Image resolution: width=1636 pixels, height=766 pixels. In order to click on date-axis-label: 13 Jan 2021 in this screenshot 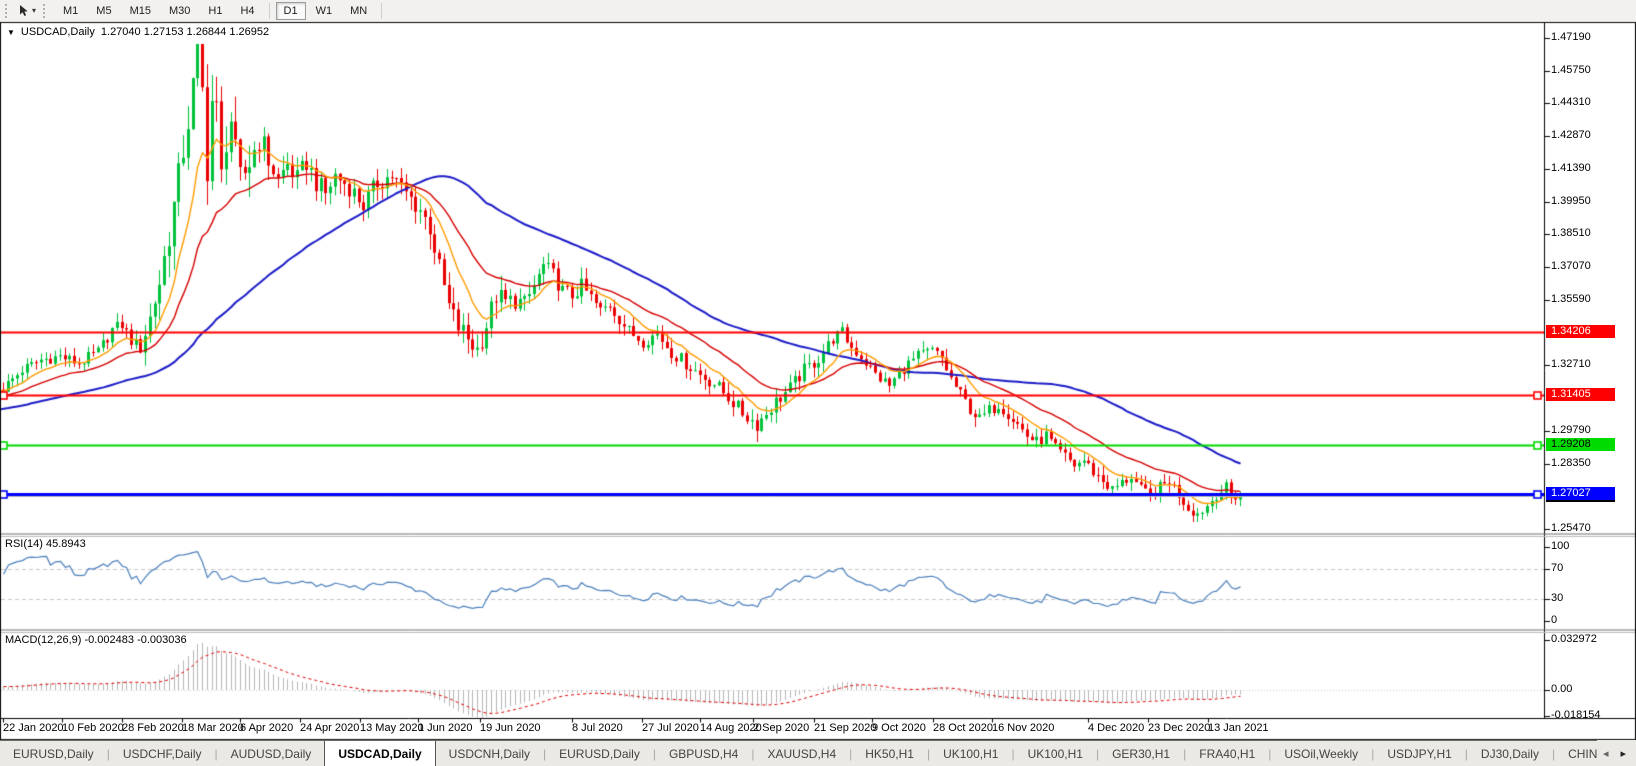, I will do `click(1238, 728)`.